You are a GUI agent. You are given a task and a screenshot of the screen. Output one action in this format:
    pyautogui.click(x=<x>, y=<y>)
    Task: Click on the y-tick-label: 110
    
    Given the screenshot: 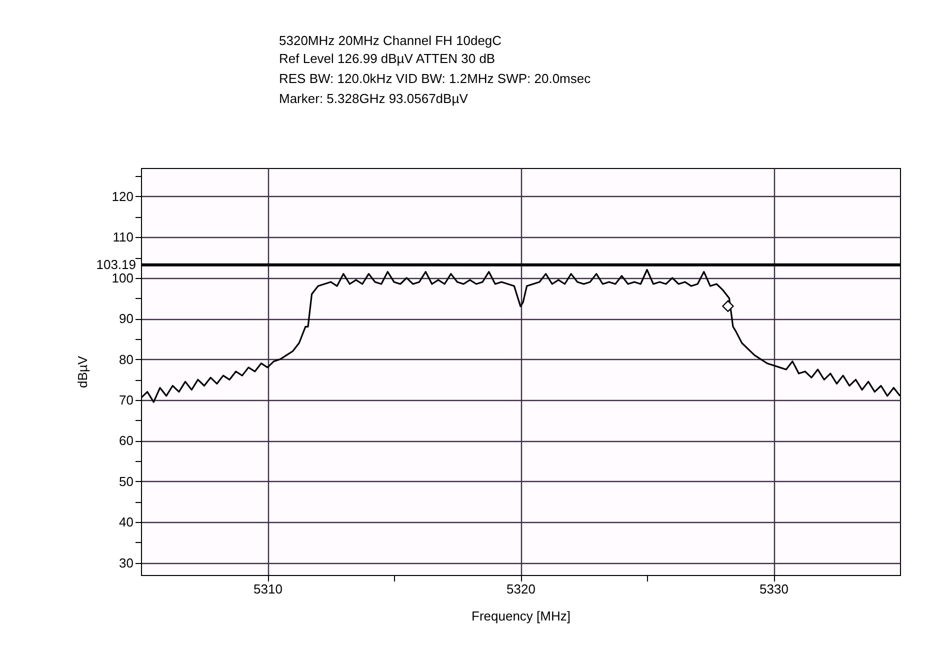 What is the action you would take?
    pyautogui.click(x=123, y=237)
    